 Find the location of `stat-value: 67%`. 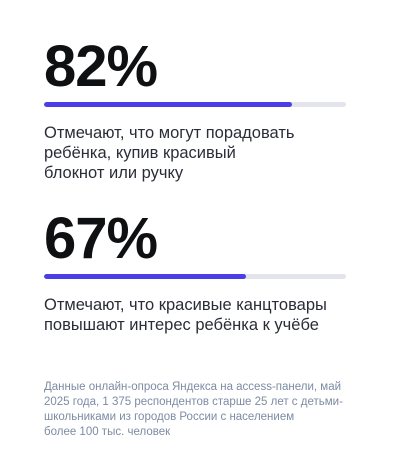

stat-value: 67% is located at coordinates (101, 238).